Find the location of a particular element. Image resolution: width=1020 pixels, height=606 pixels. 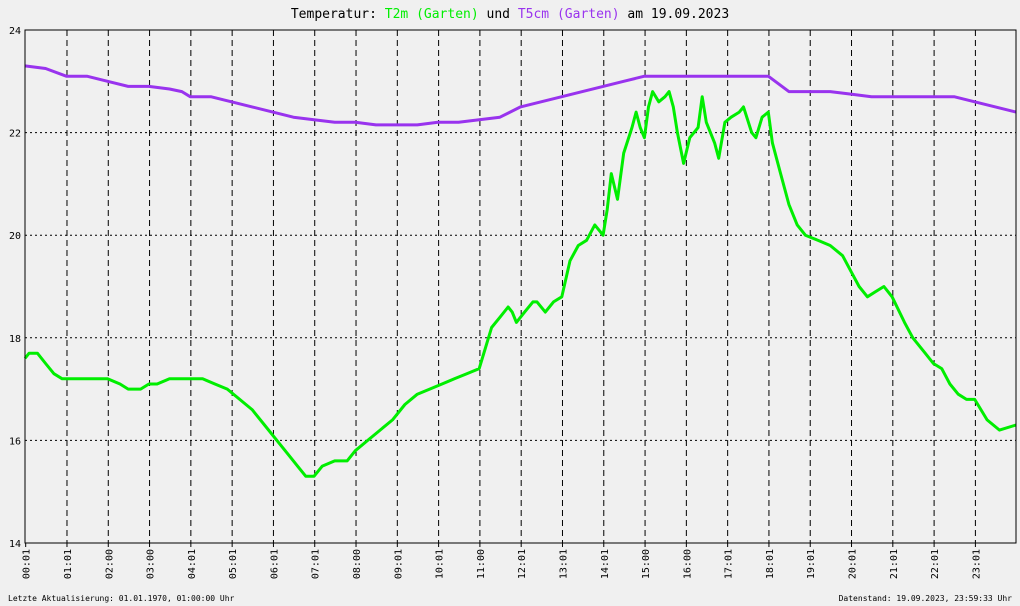

x-tick-label: 23:01 is located at coordinates (976, 564).